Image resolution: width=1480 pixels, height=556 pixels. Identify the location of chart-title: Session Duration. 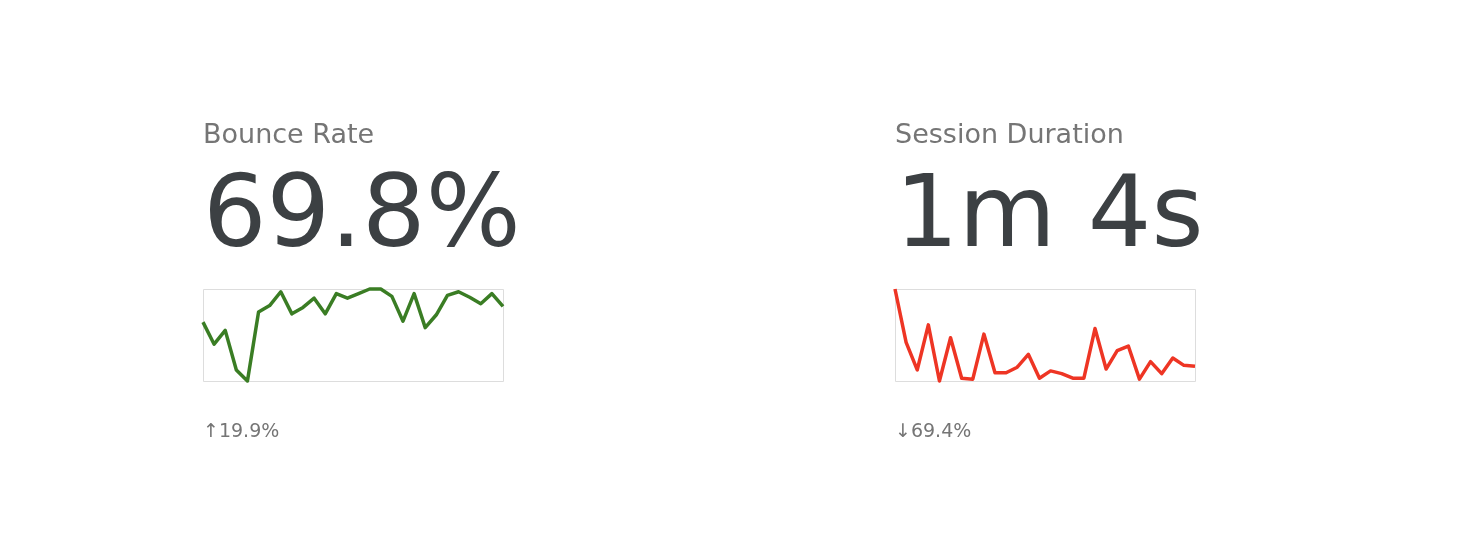
(1009, 134).